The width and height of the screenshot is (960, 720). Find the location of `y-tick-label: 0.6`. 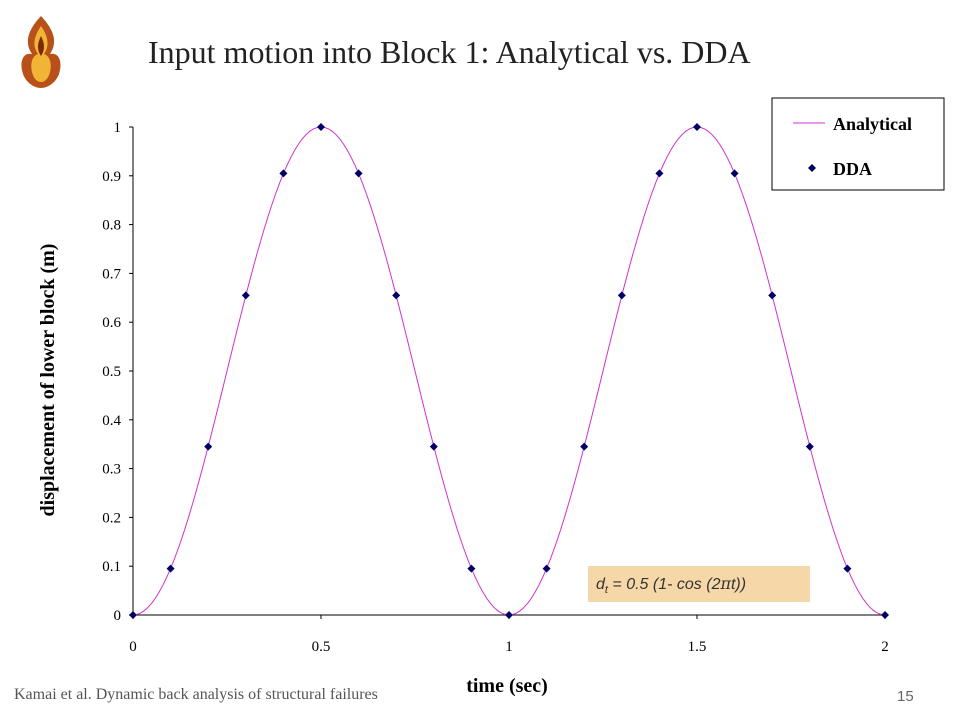

y-tick-label: 0.6 is located at coordinates (111, 323).